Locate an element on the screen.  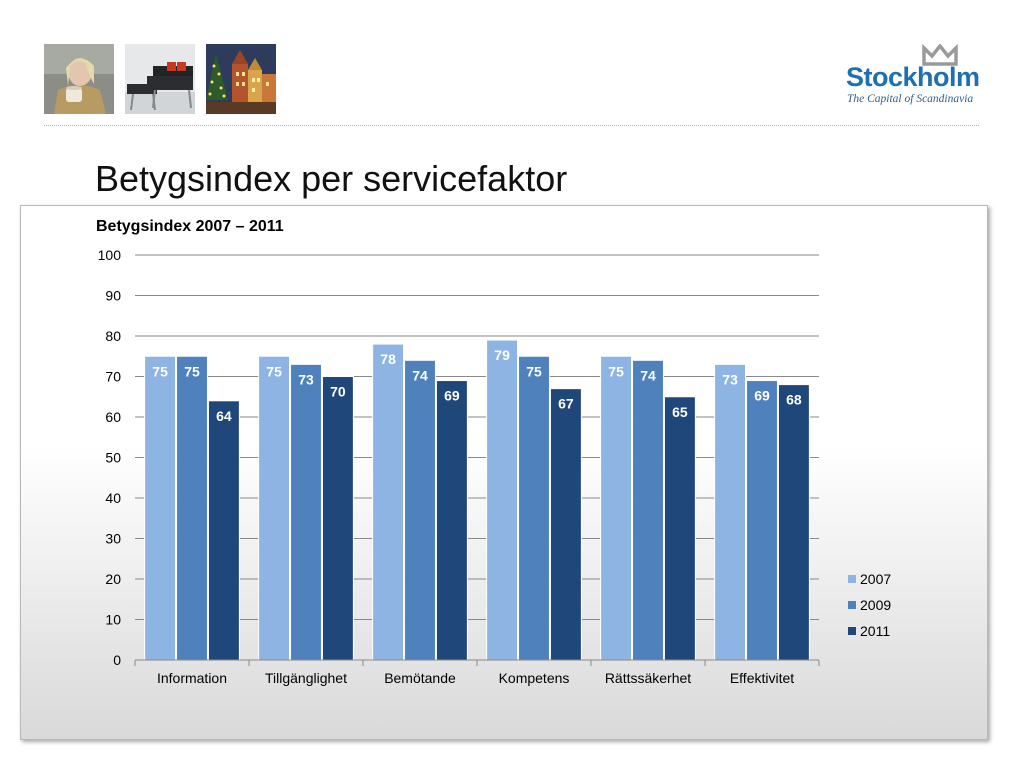
legend-label: 2011 is located at coordinates (875, 631).